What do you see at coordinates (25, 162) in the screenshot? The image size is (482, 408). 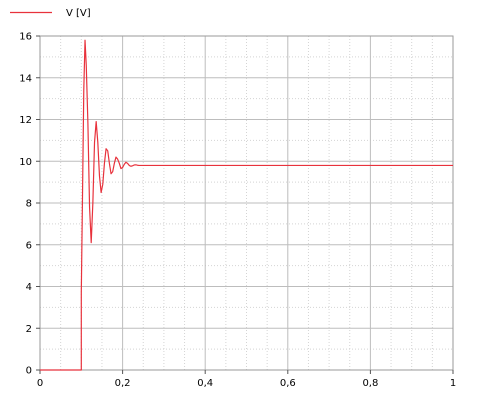 I see `y-tick-label: 10` at bounding box center [25, 162].